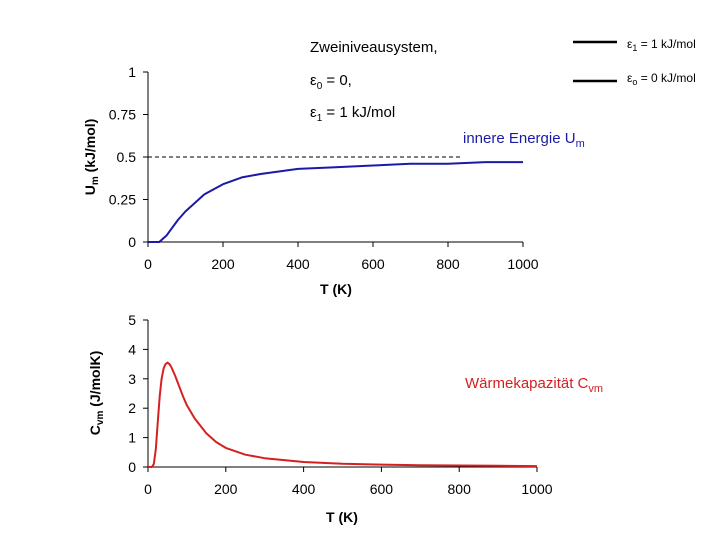  I want to click on level1-subscript: 1, so click(634, 48).